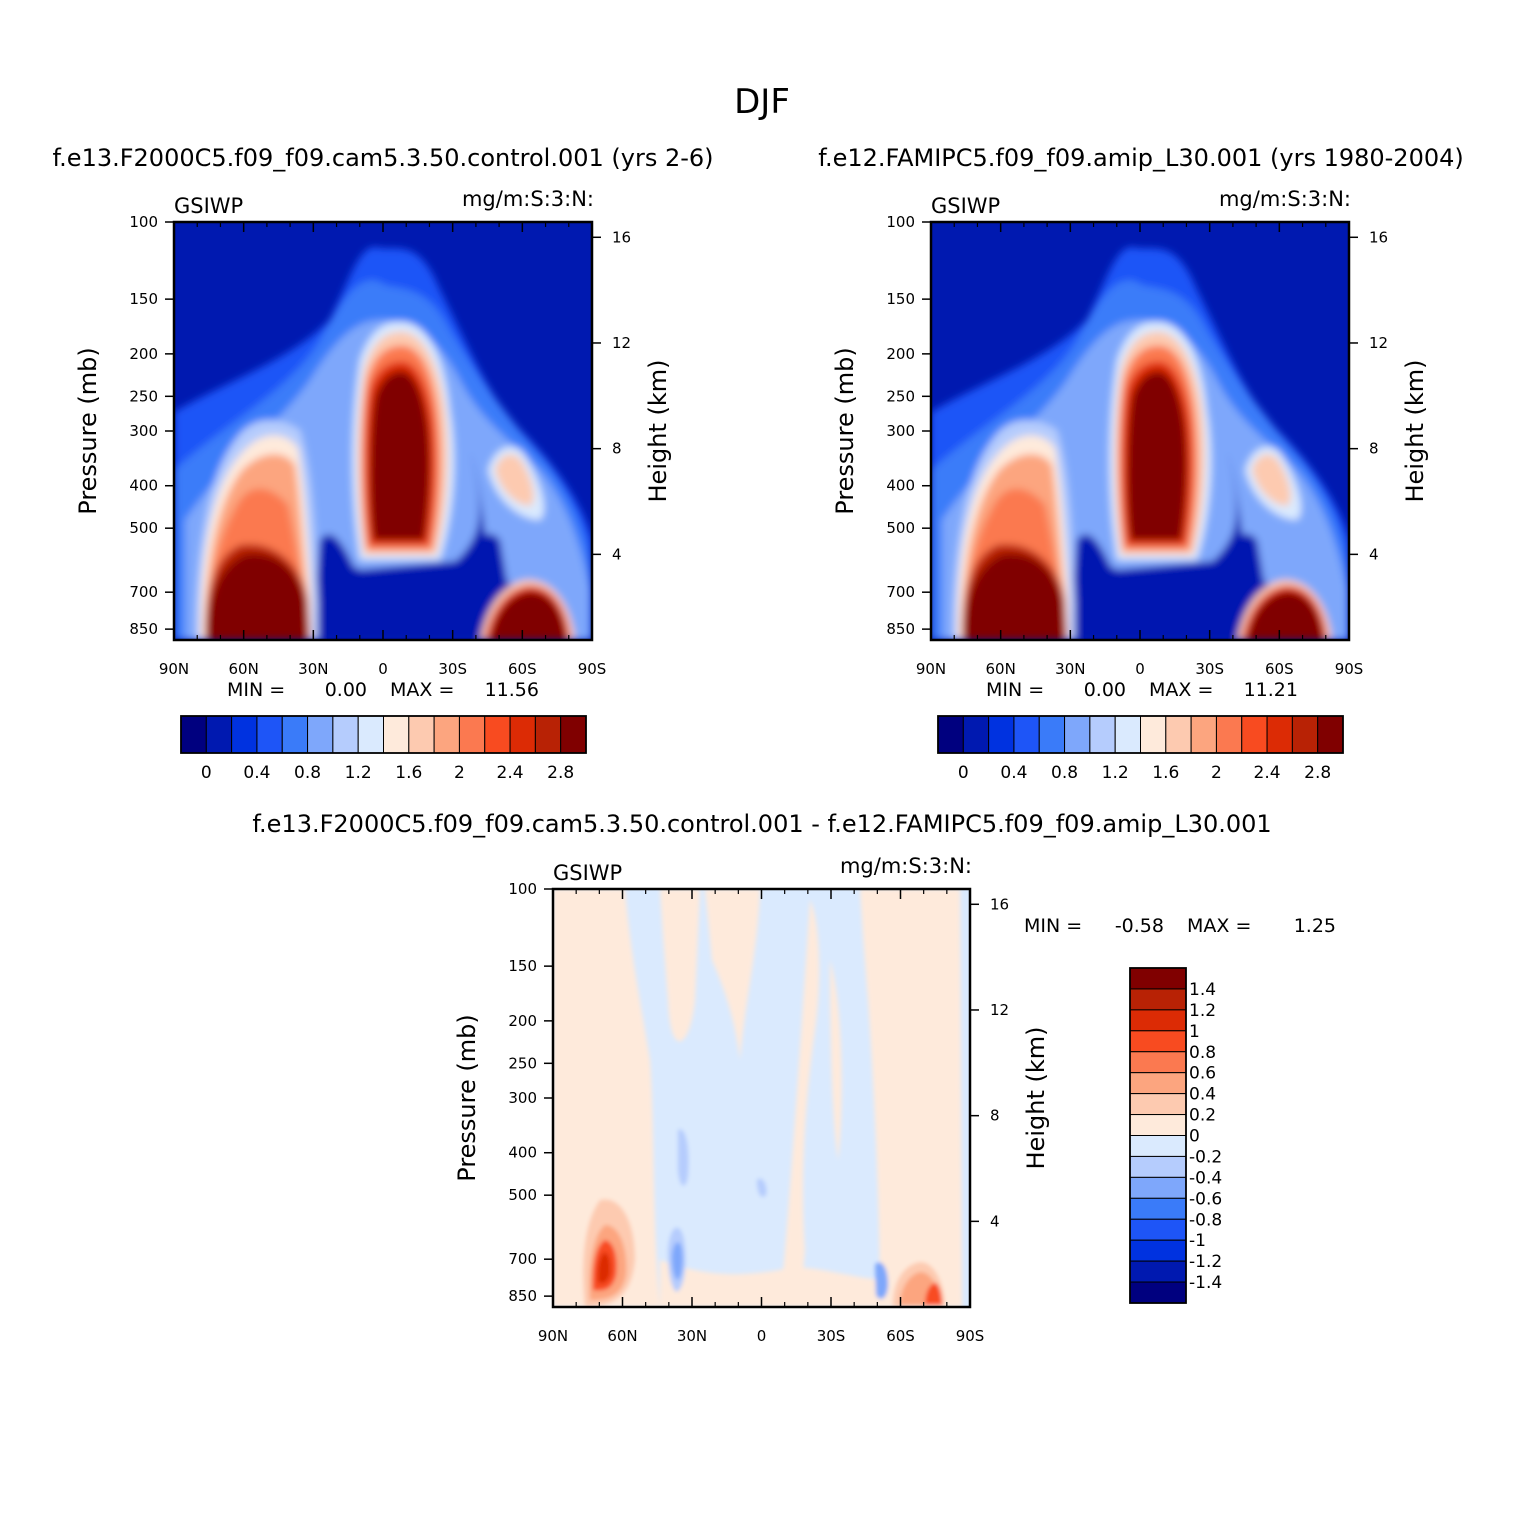 The height and width of the screenshot is (1524, 1524). What do you see at coordinates (761, 1098) in the screenshot?
I see `contour-field-diff` at bounding box center [761, 1098].